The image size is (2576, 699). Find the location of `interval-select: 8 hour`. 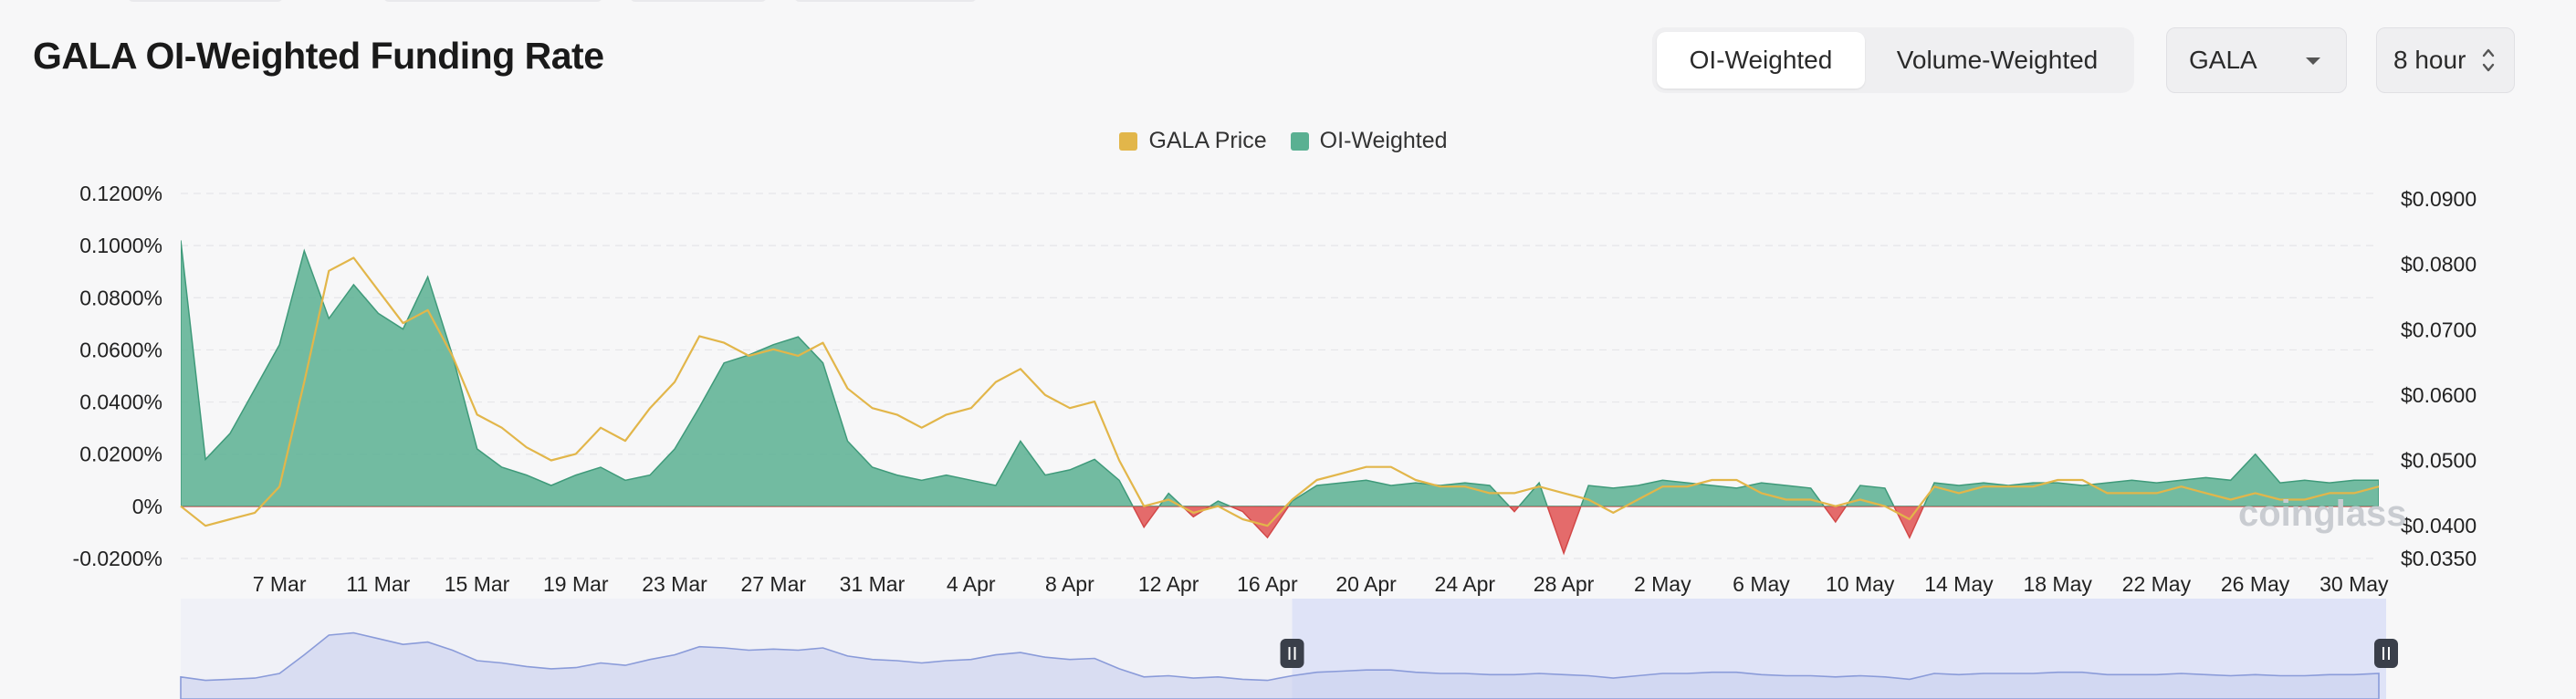

interval-select: 8 hour is located at coordinates (2446, 60).